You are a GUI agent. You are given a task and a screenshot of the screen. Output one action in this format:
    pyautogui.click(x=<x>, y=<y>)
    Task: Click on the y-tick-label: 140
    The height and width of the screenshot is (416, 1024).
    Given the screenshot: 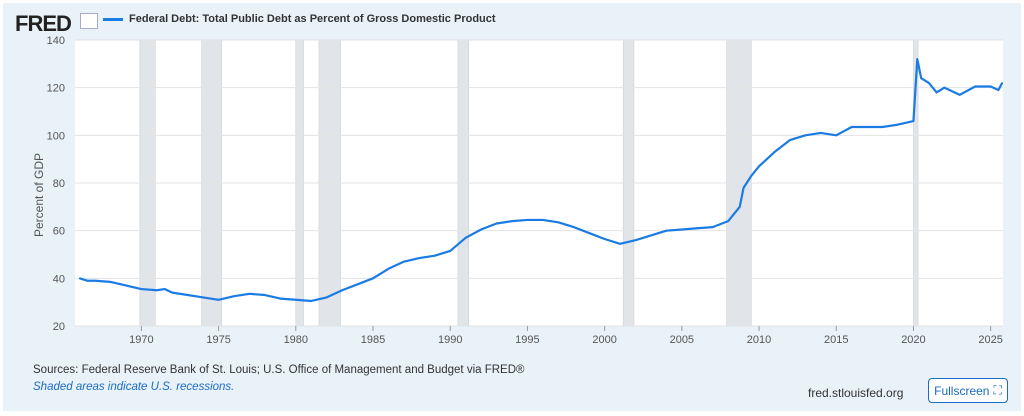 What is the action you would take?
    pyautogui.click(x=56, y=41)
    